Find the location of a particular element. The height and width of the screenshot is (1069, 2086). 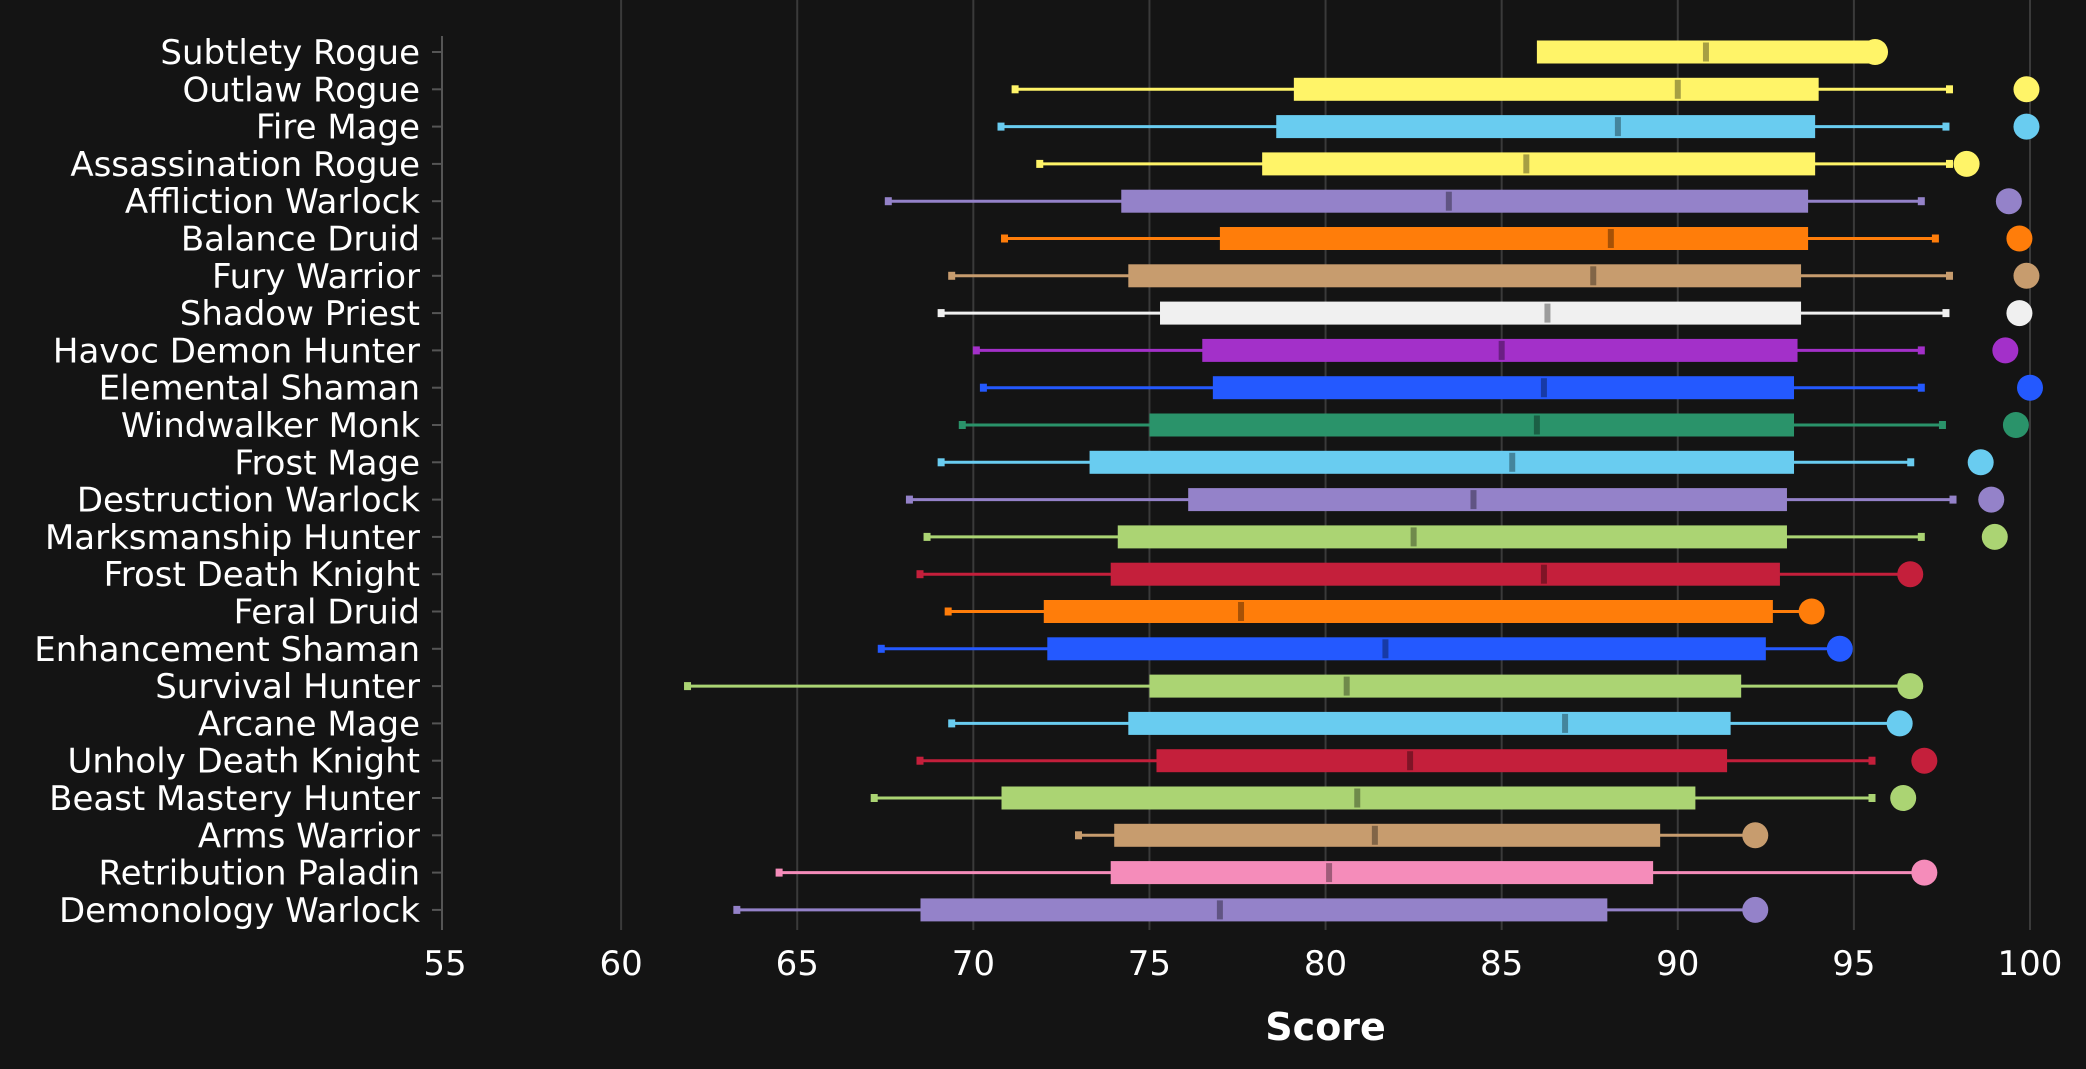

category-label: Destruction Warlock is located at coordinates (248, 501).